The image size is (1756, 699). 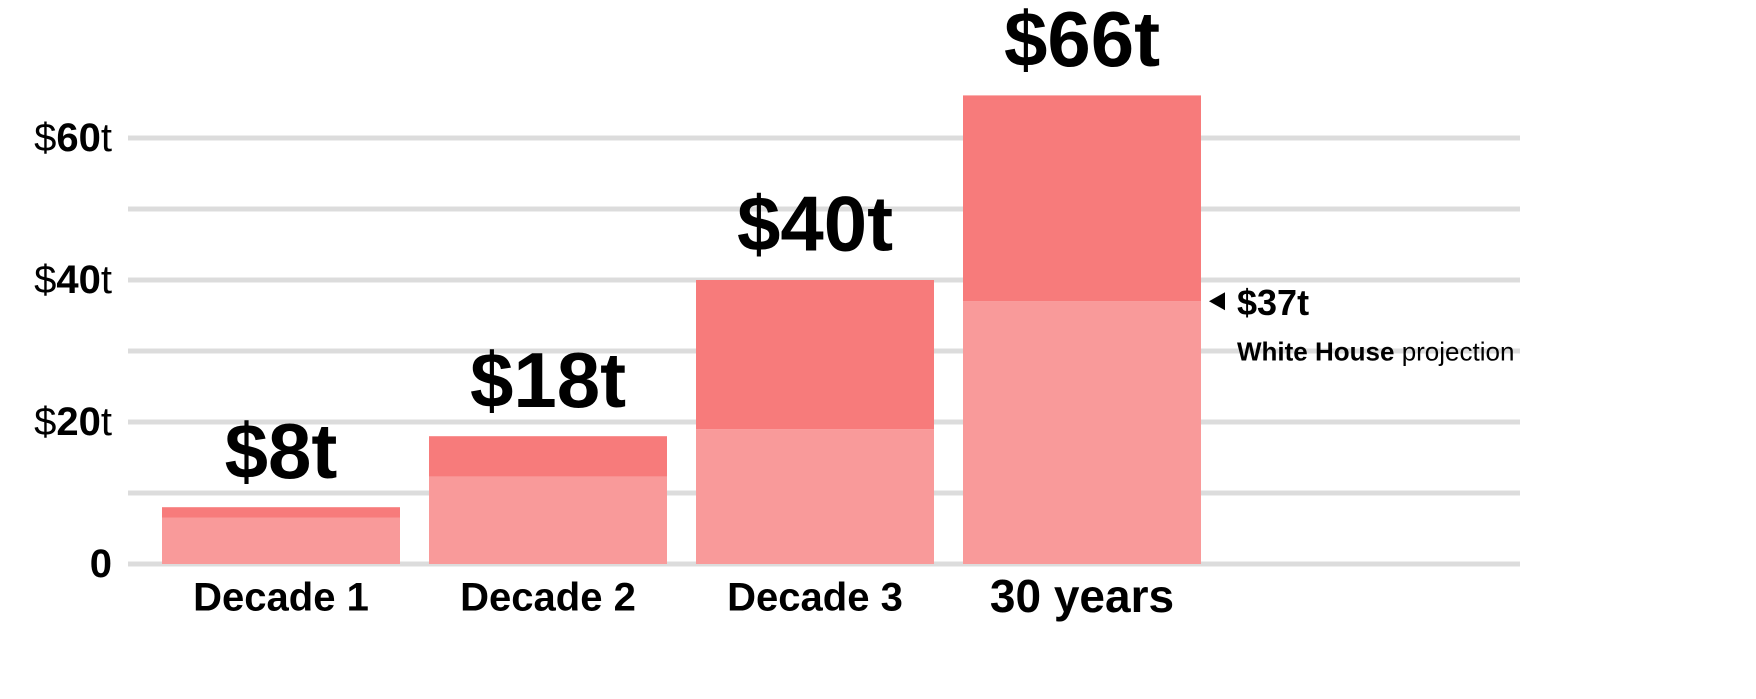 I want to click on annotation-bold: White House, so click(x=1315, y=351).